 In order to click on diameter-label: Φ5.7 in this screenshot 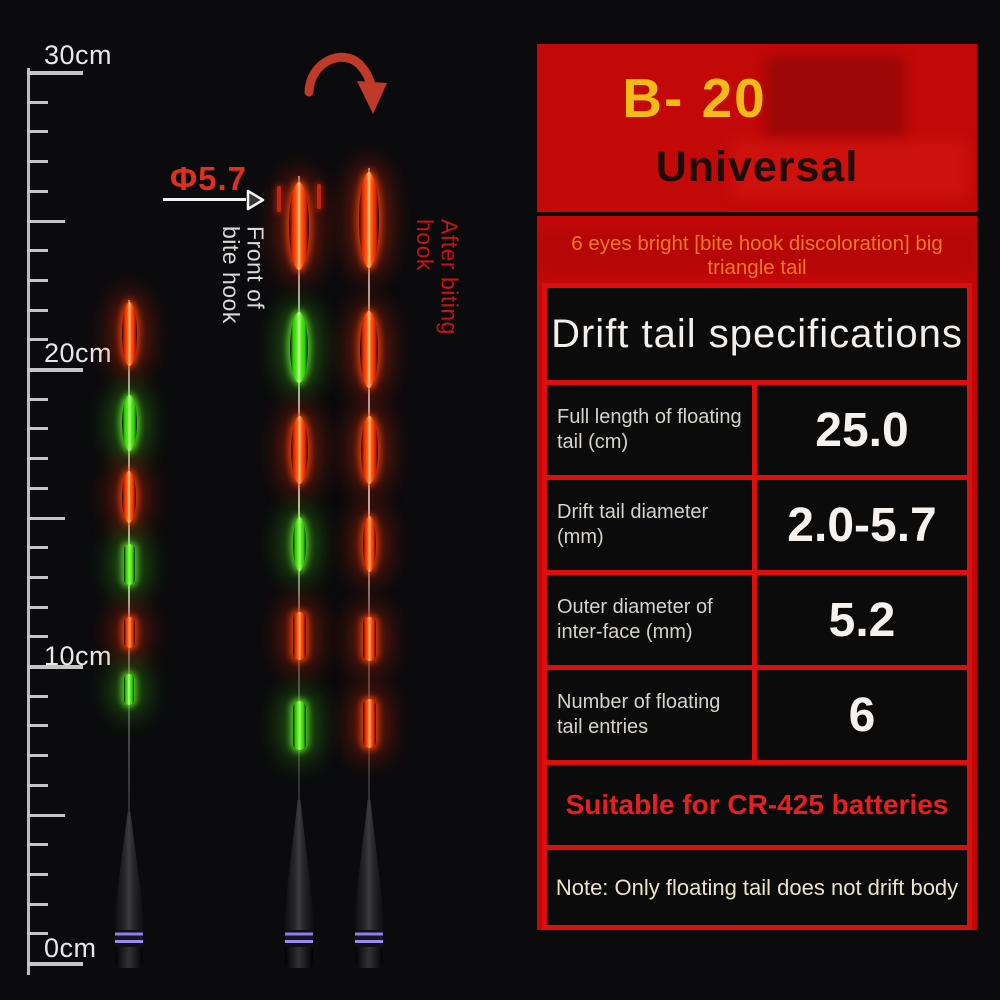, I will do `click(208, 178)`.